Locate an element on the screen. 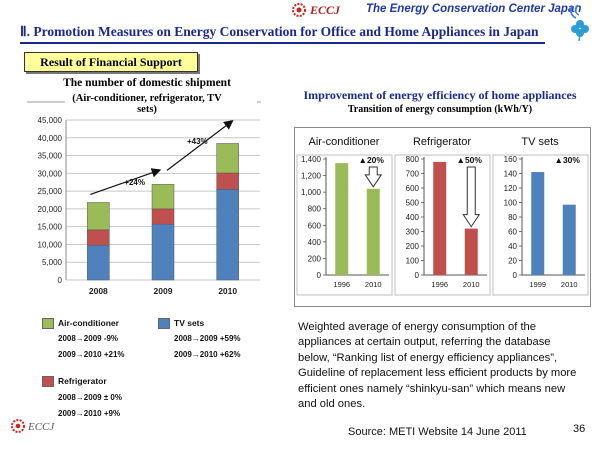  y-tick-label: 15,000 is located at coordinates (50, 227).